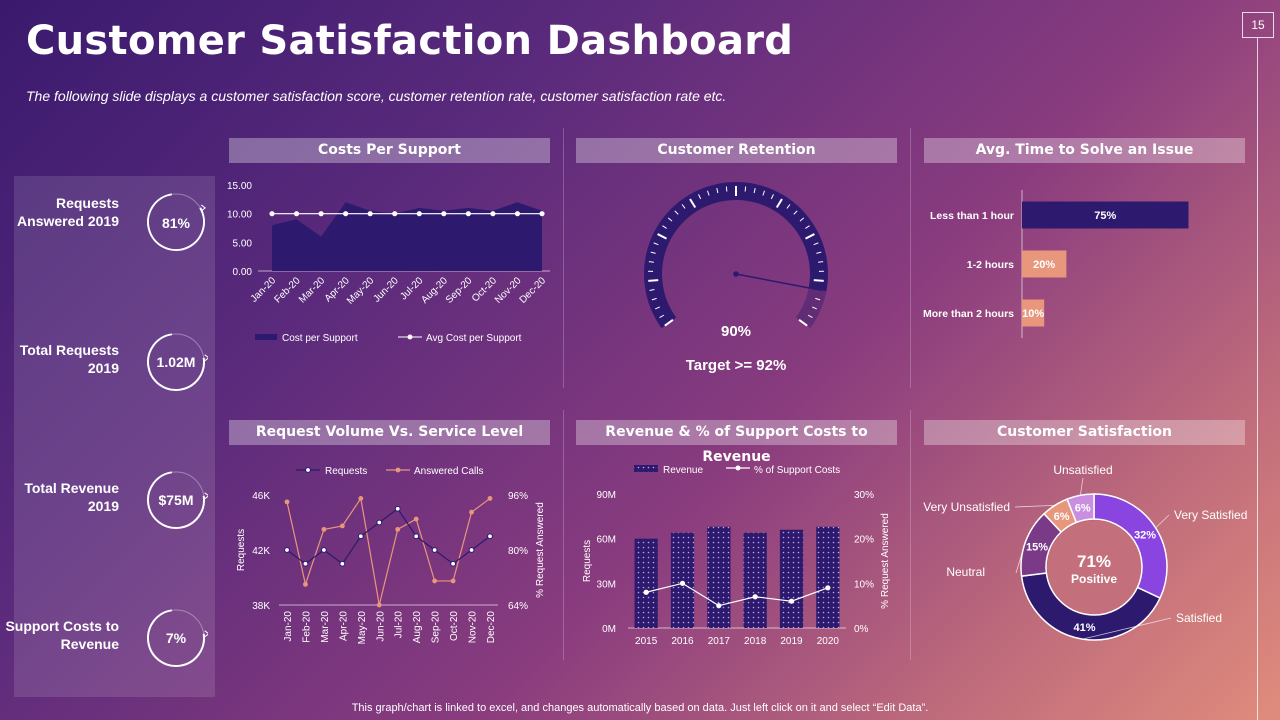 This screenshot has width=1280, height=720. Describe the element at coordinates (436, 627) in the screenshot. I see `x-tick-label: Sep-20` at that location.